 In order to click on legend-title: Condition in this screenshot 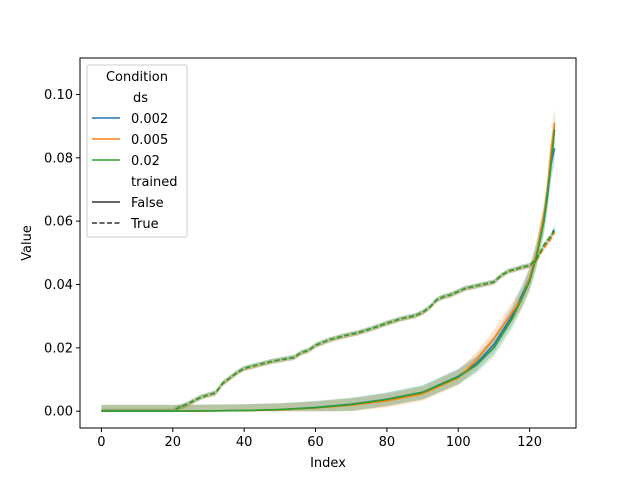, I will do `click(137, 77)`.